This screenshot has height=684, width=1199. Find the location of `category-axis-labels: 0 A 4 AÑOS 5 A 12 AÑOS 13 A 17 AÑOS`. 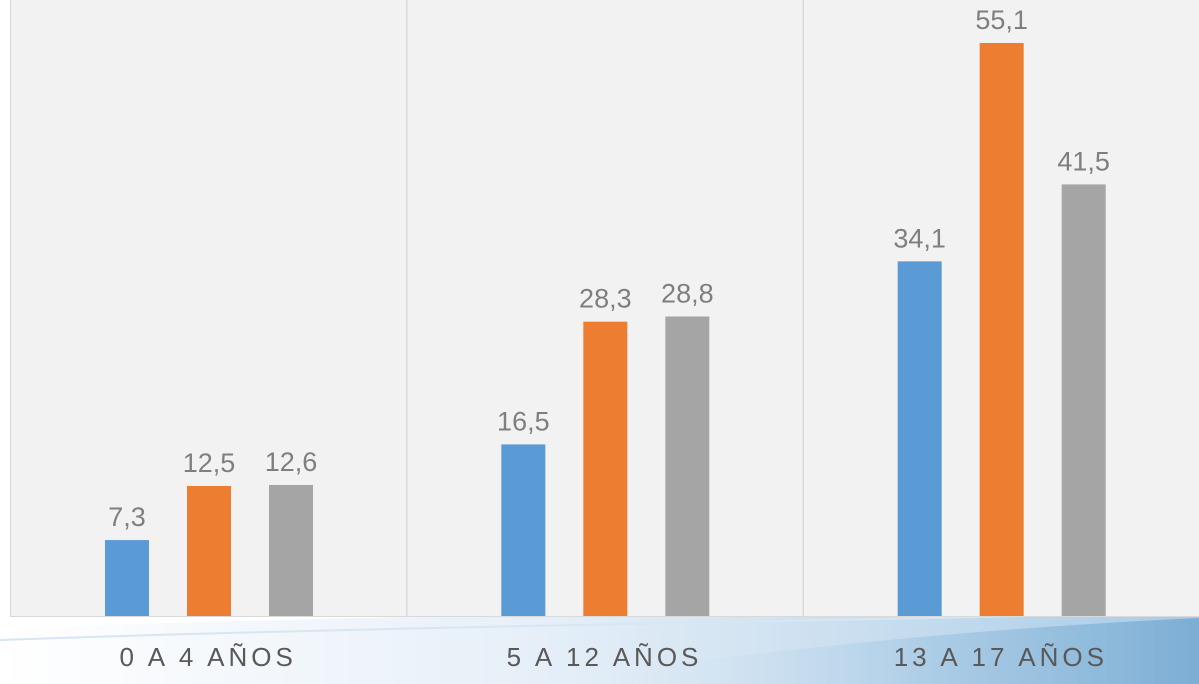

category-axis-labels: 0 A 4 AÑOS 5 A 12 AÑOS 13 A 17 AÑOS is located at coordinates (614, 657).